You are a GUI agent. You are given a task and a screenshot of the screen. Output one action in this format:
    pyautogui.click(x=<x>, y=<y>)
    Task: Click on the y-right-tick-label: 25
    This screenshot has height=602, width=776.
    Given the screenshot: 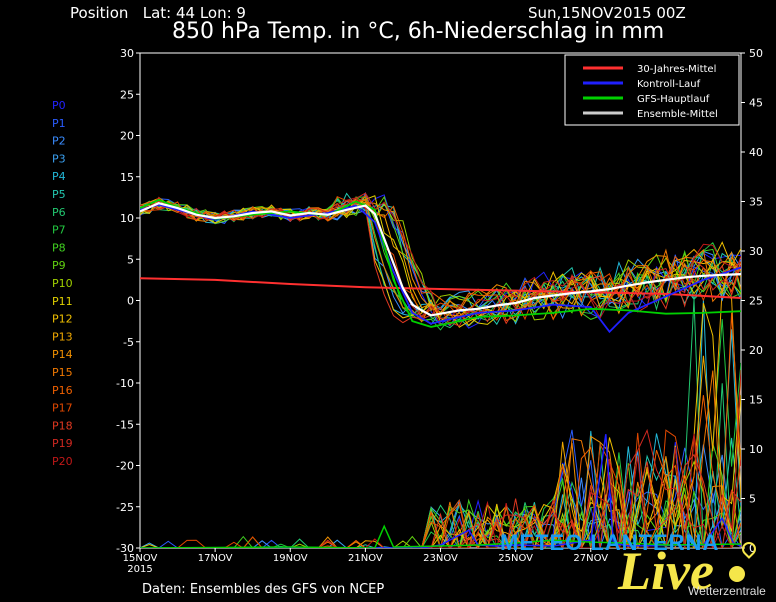 What is the action you would take?
    pyautogui.click(x=756, y=301)
    